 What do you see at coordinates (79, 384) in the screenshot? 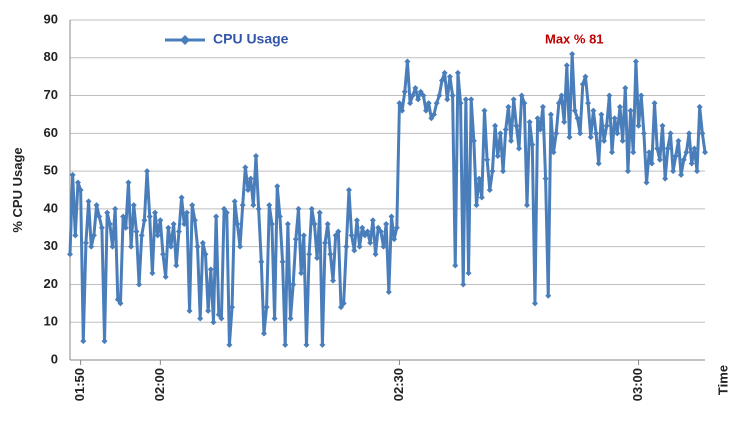
I see `x-tick-label: 01:50` at bounding box center [79, 384].